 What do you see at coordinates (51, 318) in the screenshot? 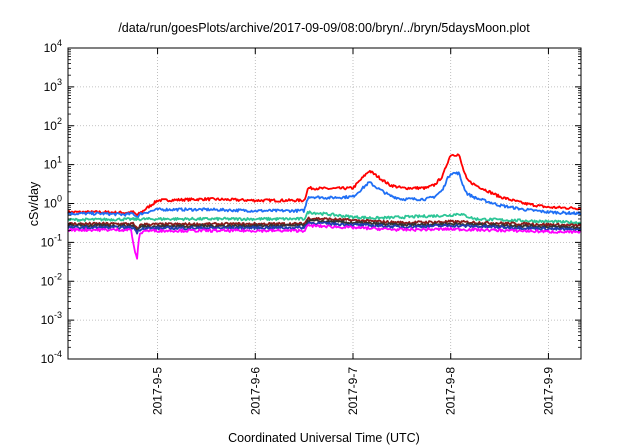
I see `y-tick-label: 10⁻³` at bounding box center [51, 318].